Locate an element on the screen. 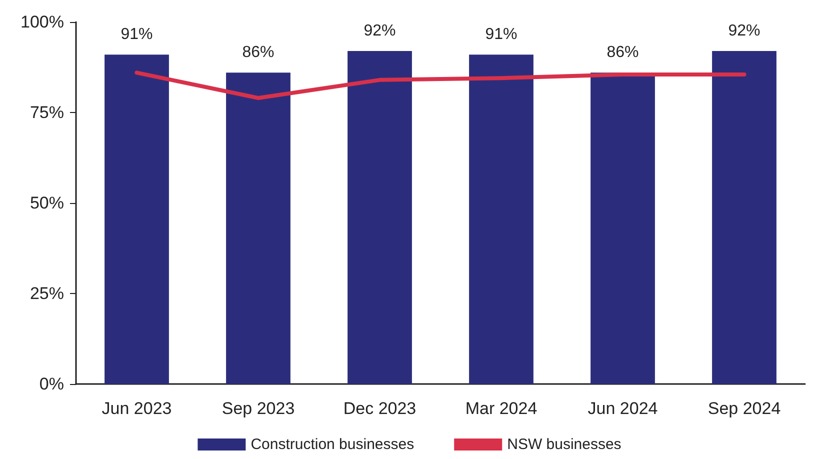 This screenshot has height=459, width=819. x-tick-label: Mar 2024 is located at coordinates (501, 408).